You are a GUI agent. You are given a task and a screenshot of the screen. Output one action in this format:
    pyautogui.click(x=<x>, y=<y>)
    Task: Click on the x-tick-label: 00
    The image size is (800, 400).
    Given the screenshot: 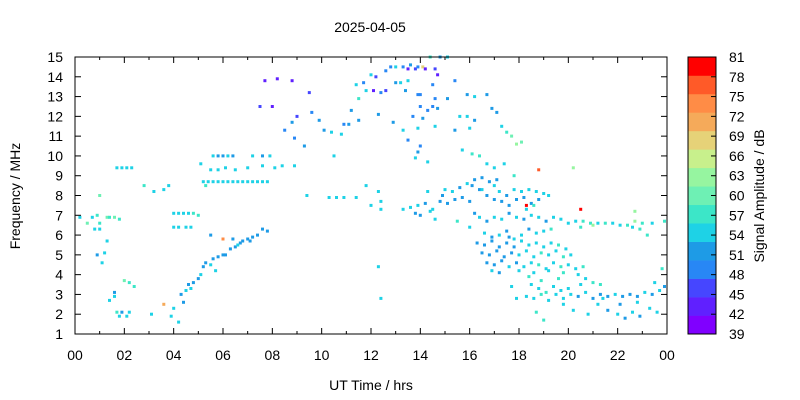 What is the action you would take?
    pyautogui.click(x=667, y=355)
    